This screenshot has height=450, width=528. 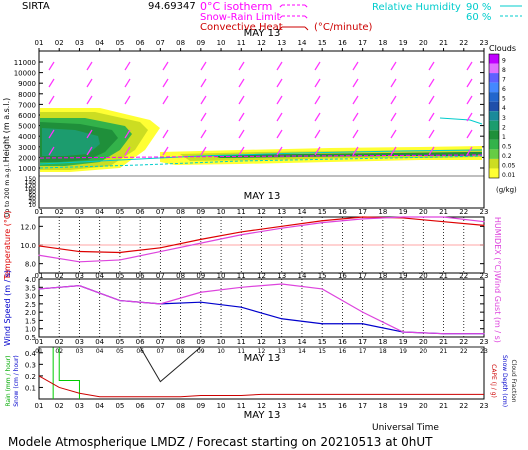 I want to click on panel-wind-ylabel2: Wind Gust (m / s), so click(x=497, y=308).